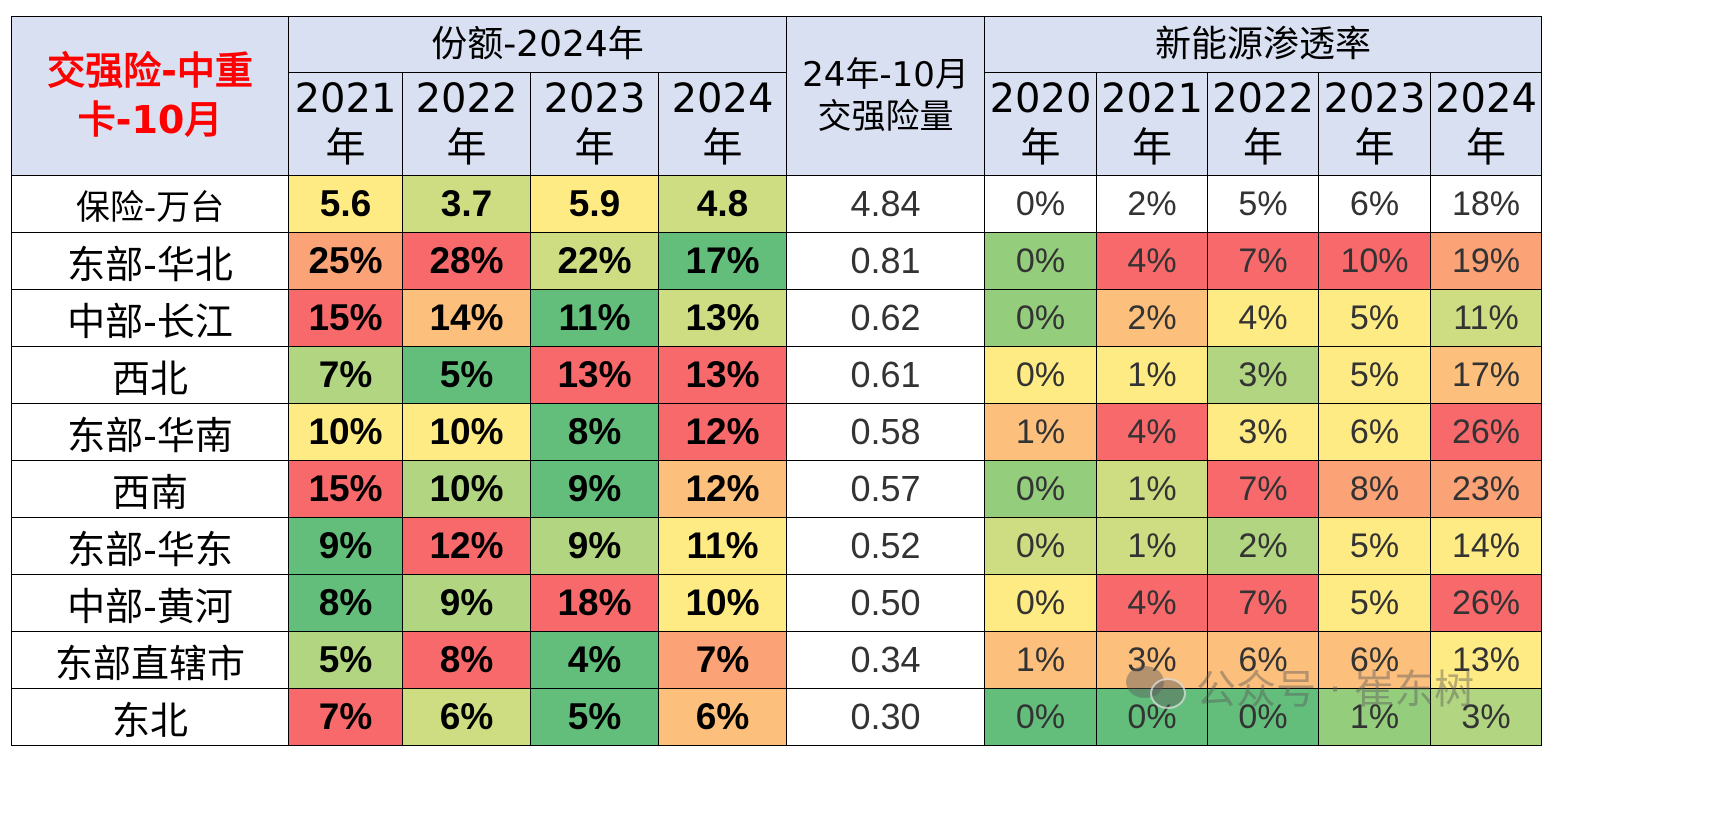 Image resolution: width=1714 pixels, height=829 pixels. Describe the element at coordinates (345, 124) in the screenshot. I see `share-year-header: 2021年` at that location.